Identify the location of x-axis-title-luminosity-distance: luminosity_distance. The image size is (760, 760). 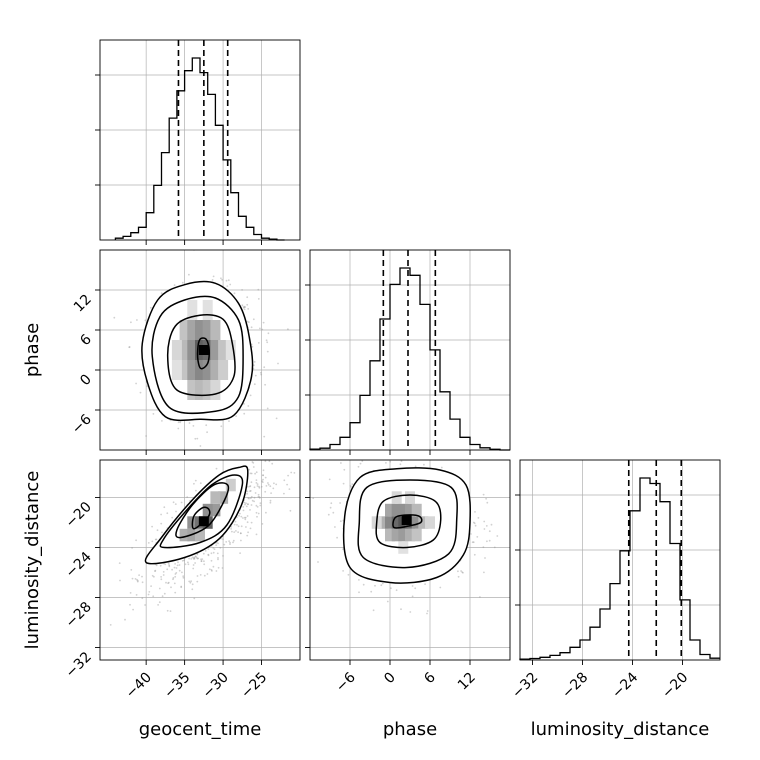
(620, 729).